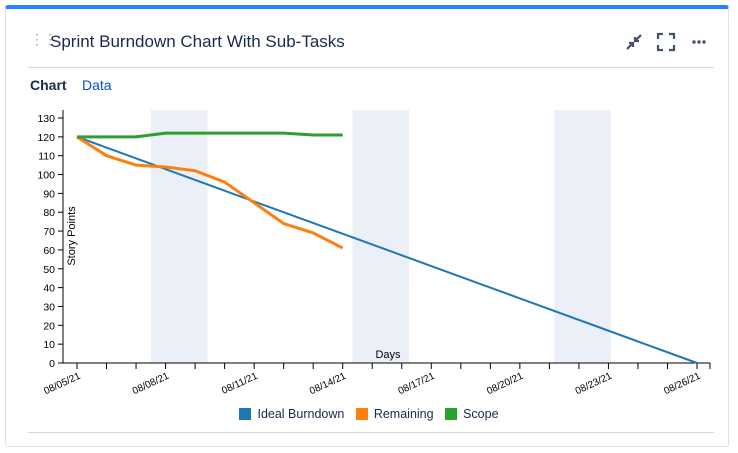 This screenshot has width=738, height=453. Describe the element at coordinates (417, 384) in the screenshot. I see `x-tick-label: 08/17/21` at that location.